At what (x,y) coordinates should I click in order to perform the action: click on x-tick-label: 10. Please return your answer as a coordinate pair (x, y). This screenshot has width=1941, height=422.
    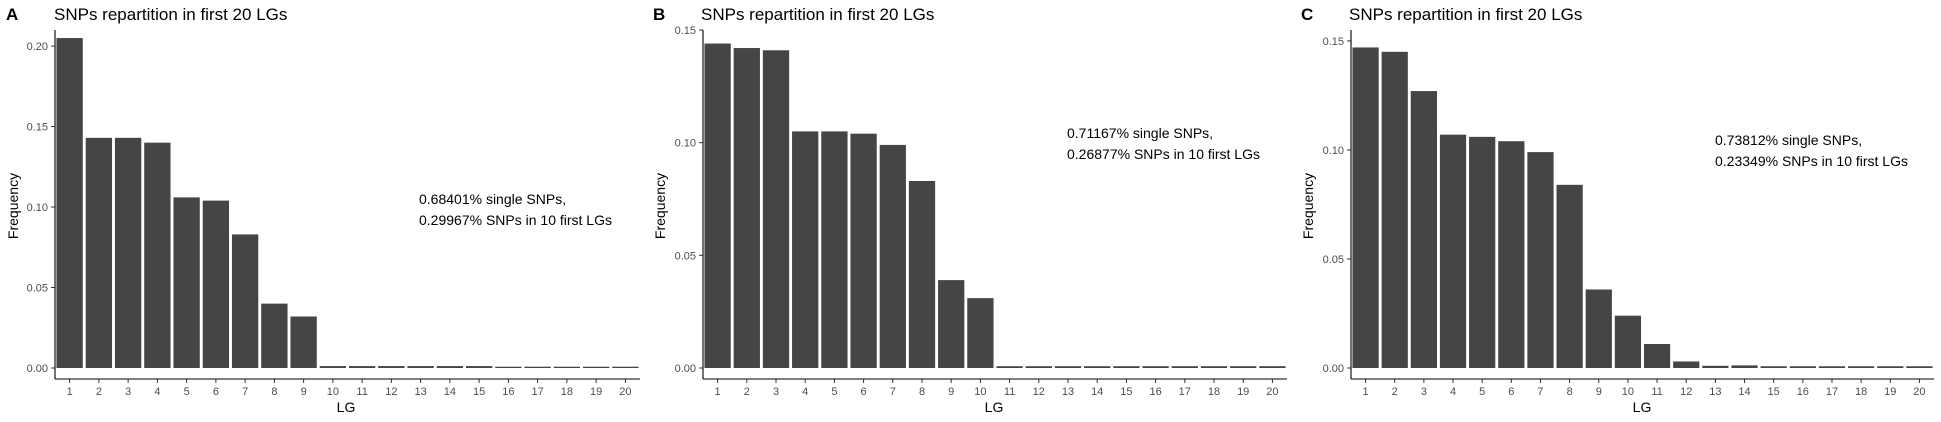
    Looking at the image, I should click on (980, 392).